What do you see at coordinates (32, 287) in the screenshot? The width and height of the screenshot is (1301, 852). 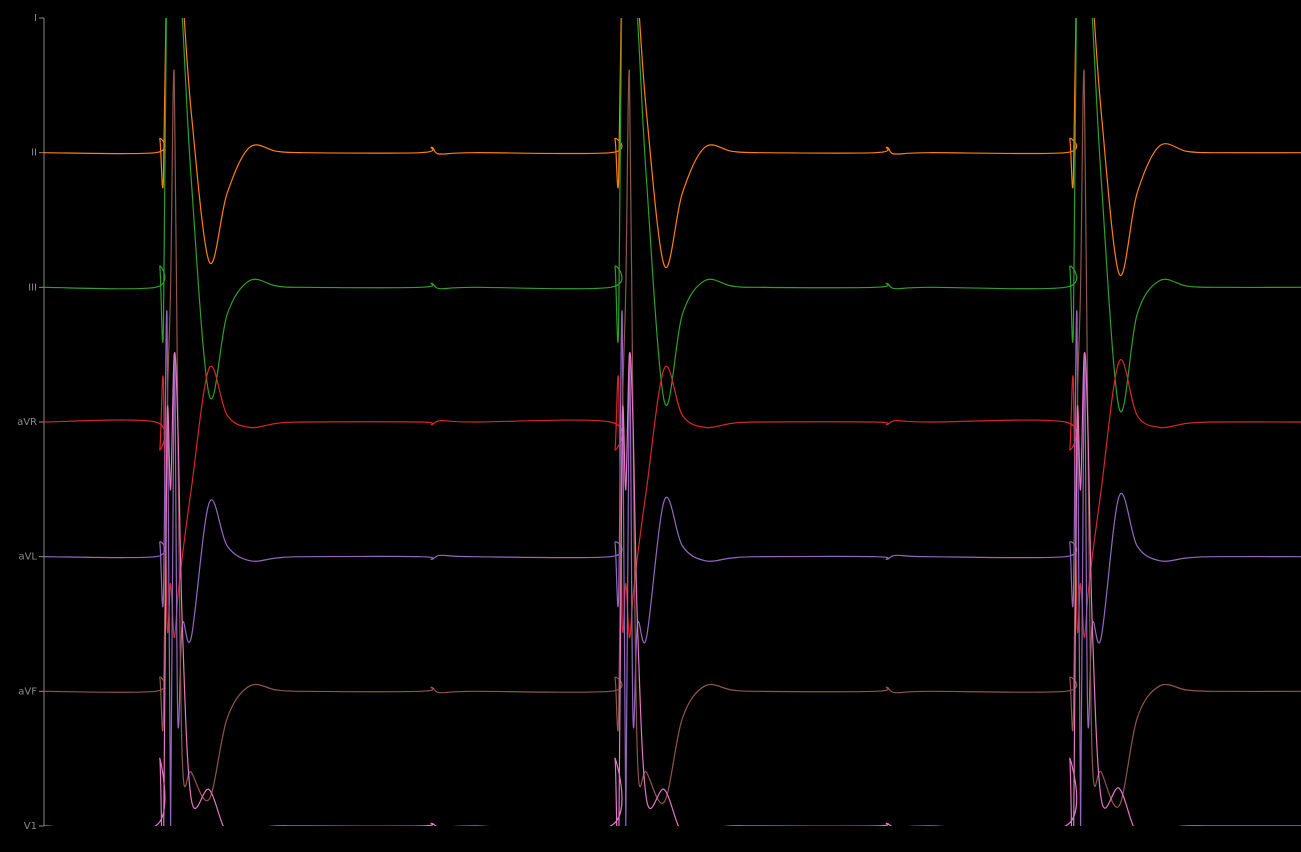 I see `y-tick-label: III` at bounding box center [32, 287].